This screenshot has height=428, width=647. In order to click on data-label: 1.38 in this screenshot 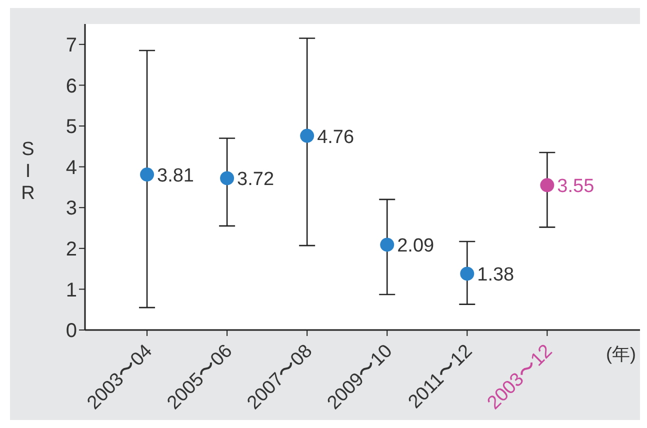, I will do `click(495, 275)`.